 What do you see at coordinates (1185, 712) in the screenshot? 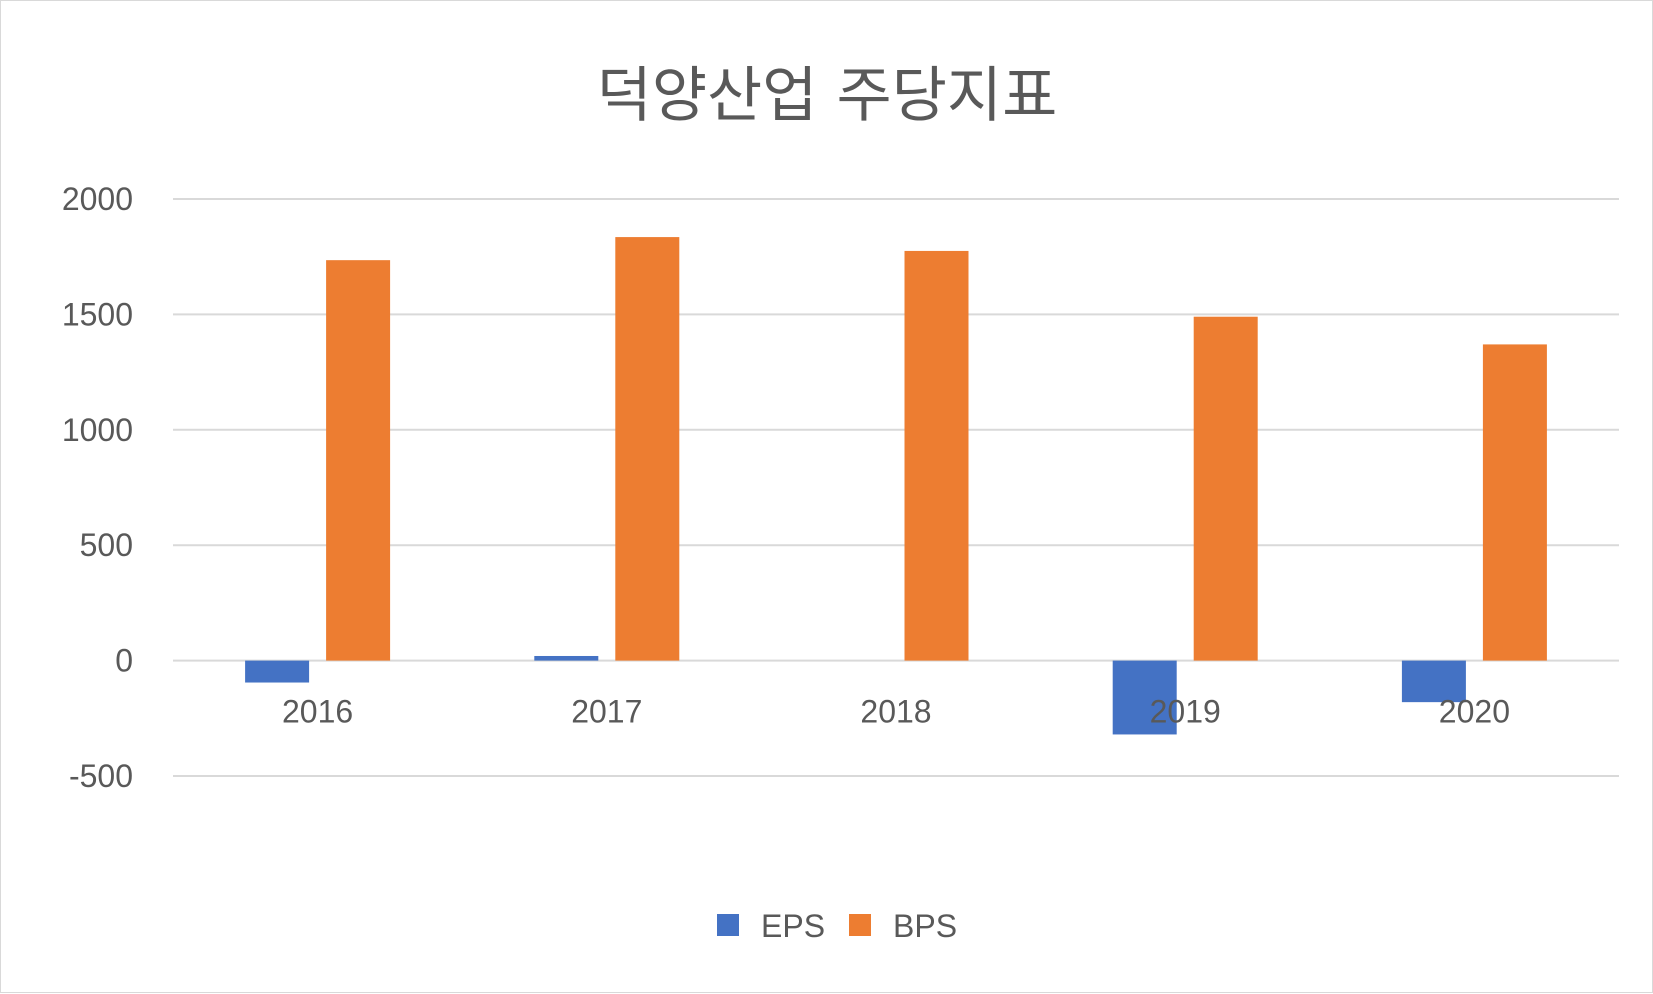
I see `x-tick-label: 2019` at bounding box center [1185, 712].